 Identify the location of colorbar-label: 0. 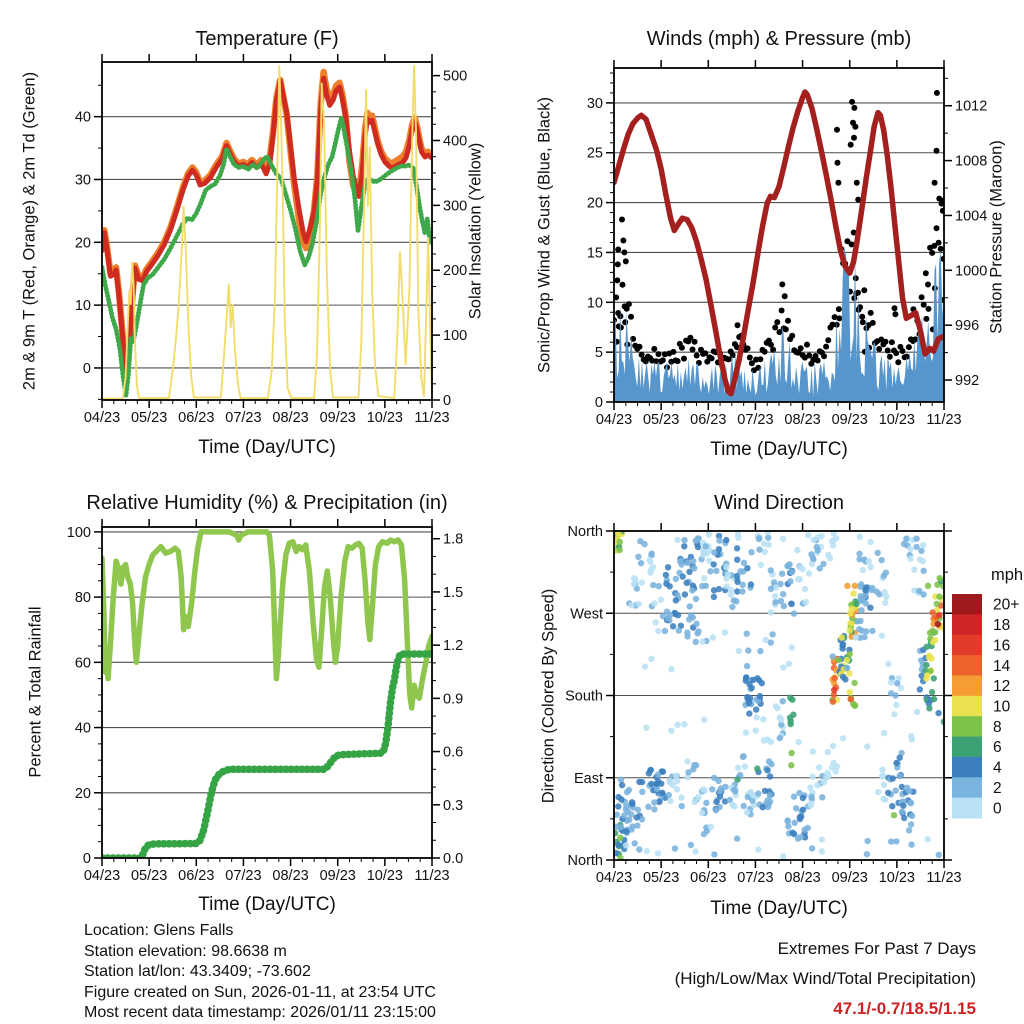
(997, 808).